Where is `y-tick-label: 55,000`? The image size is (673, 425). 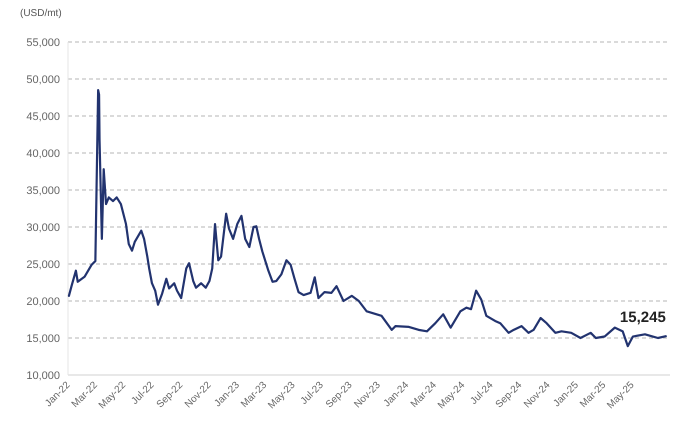
y-tick-label: 55,000 is located at coordinates (43, 42).